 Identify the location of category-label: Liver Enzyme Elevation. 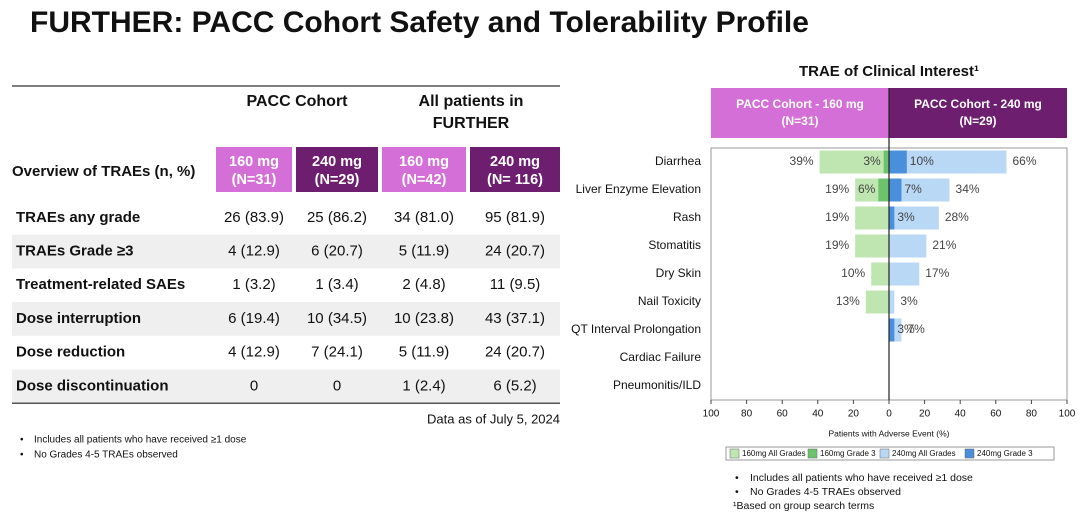
(638, 189).